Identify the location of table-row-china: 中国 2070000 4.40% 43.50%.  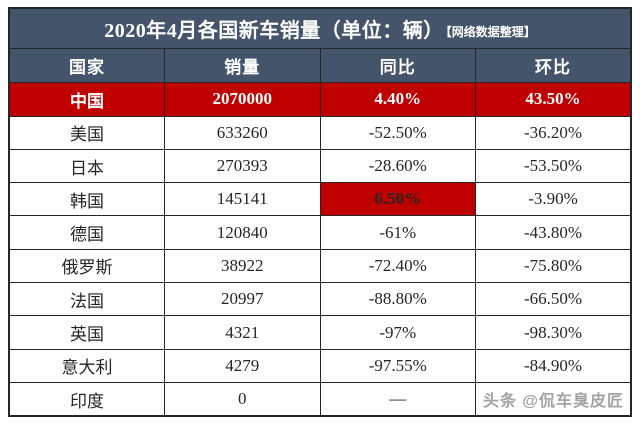
(320, 99).